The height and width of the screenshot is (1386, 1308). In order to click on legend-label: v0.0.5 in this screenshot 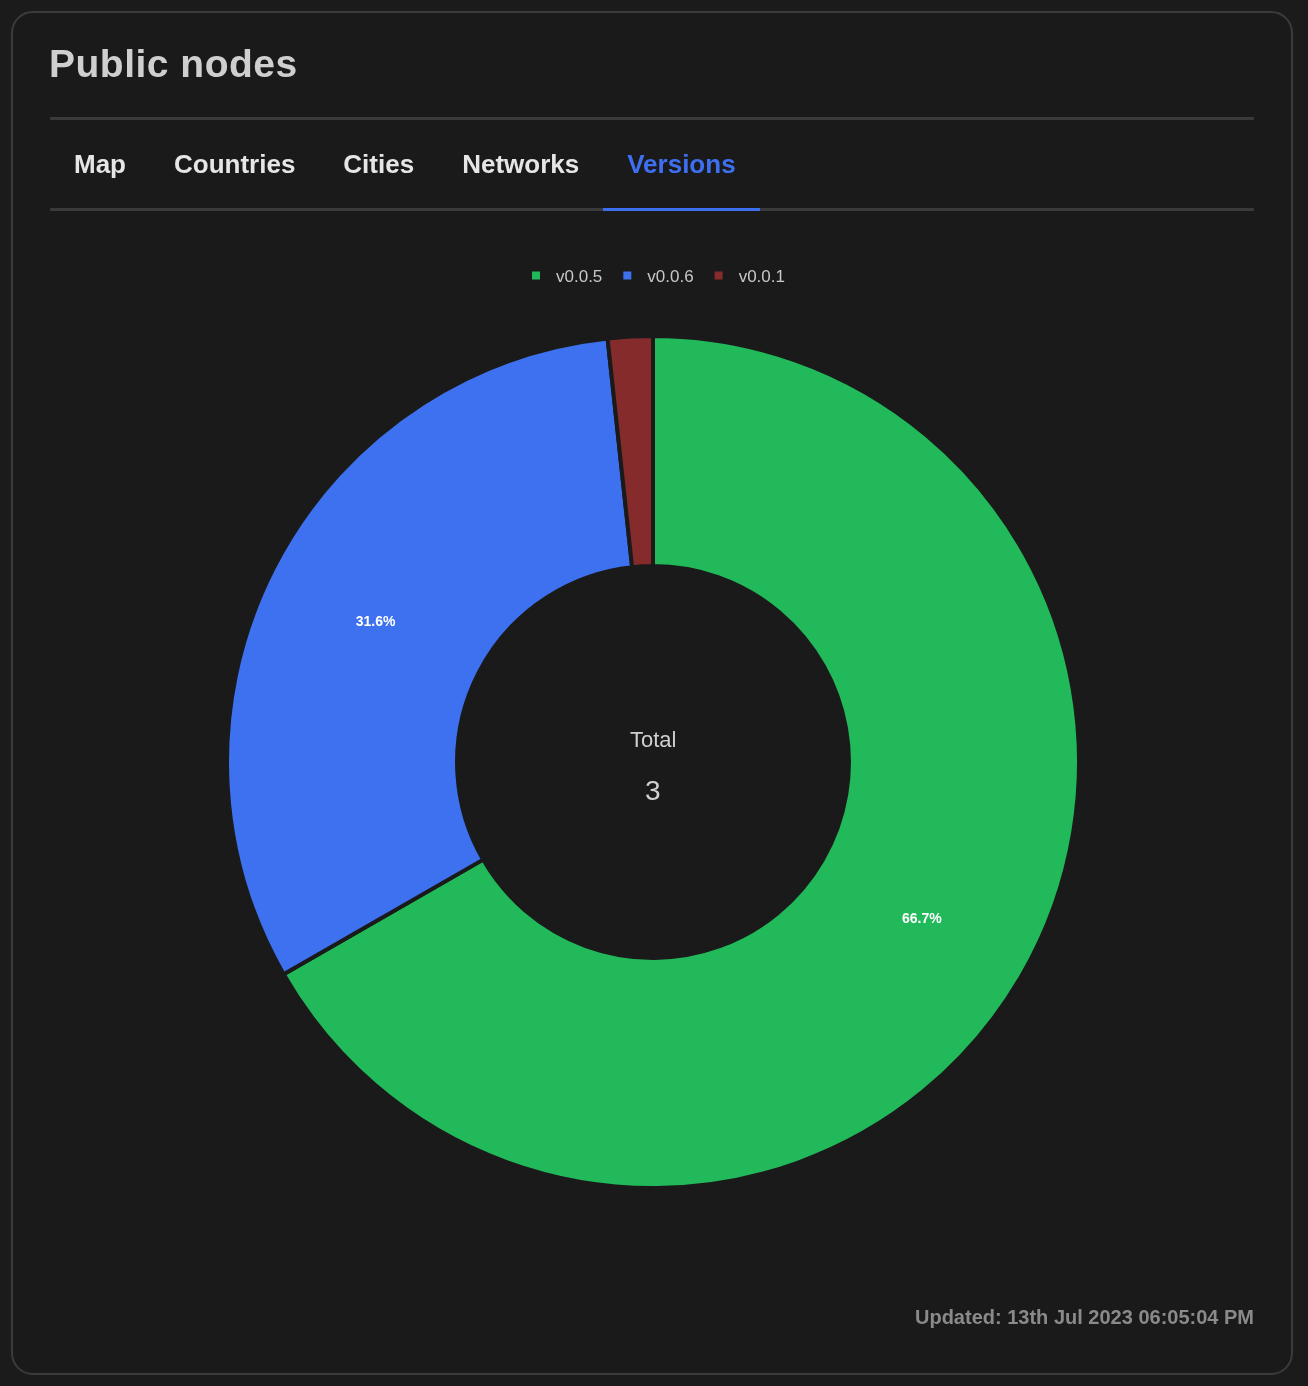, I will do `click(579, 277)`.